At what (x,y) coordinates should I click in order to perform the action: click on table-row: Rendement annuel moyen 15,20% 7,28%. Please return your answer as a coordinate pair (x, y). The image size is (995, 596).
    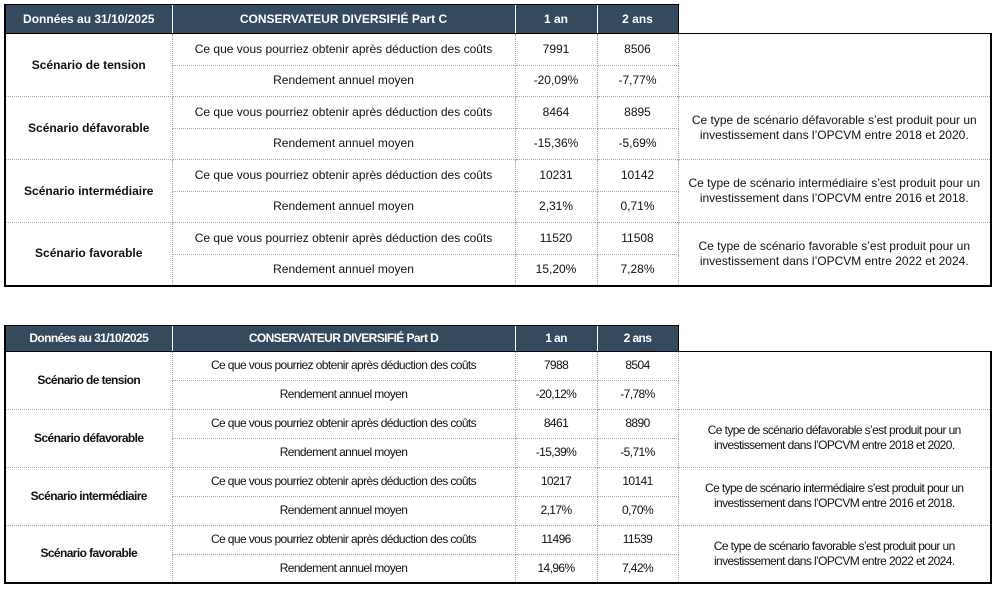
    Looking at the image, I should click on (498, 270).